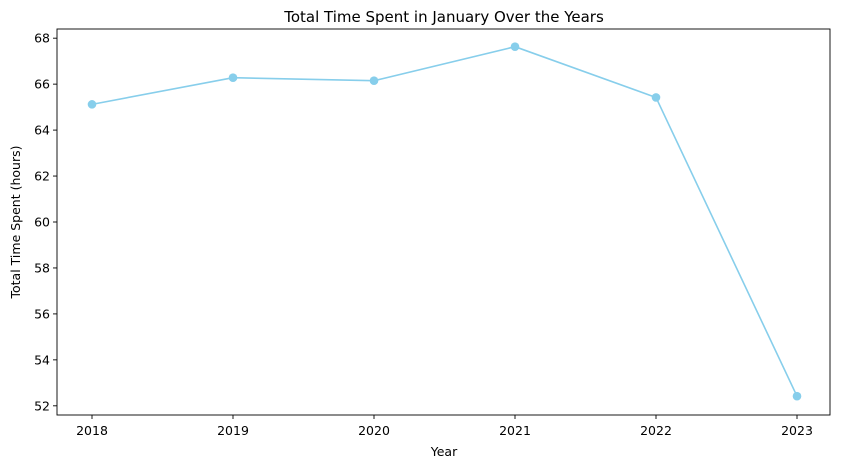  What do you see at coordinates (42, 84) in the screenshot?
I see `y-tick-label: 66` at bounding box center [42, 84].